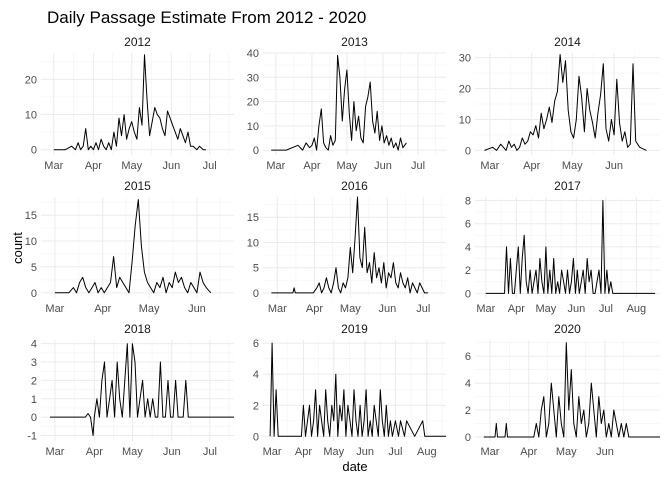 This screenshot has height=480, width=672. I want to click on facet-strip-label: 2014, so click(567, 42).